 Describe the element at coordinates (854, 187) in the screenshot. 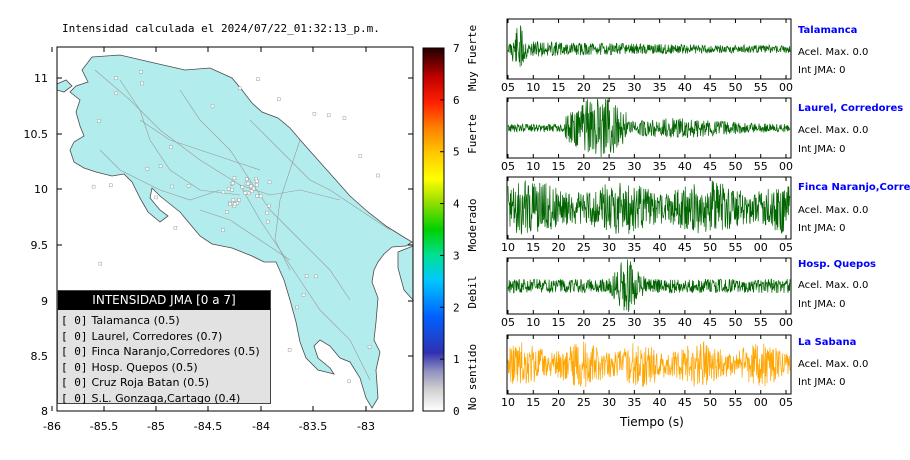

I see `trace-station-name: Finca Naranjo,Corredores` at that location.